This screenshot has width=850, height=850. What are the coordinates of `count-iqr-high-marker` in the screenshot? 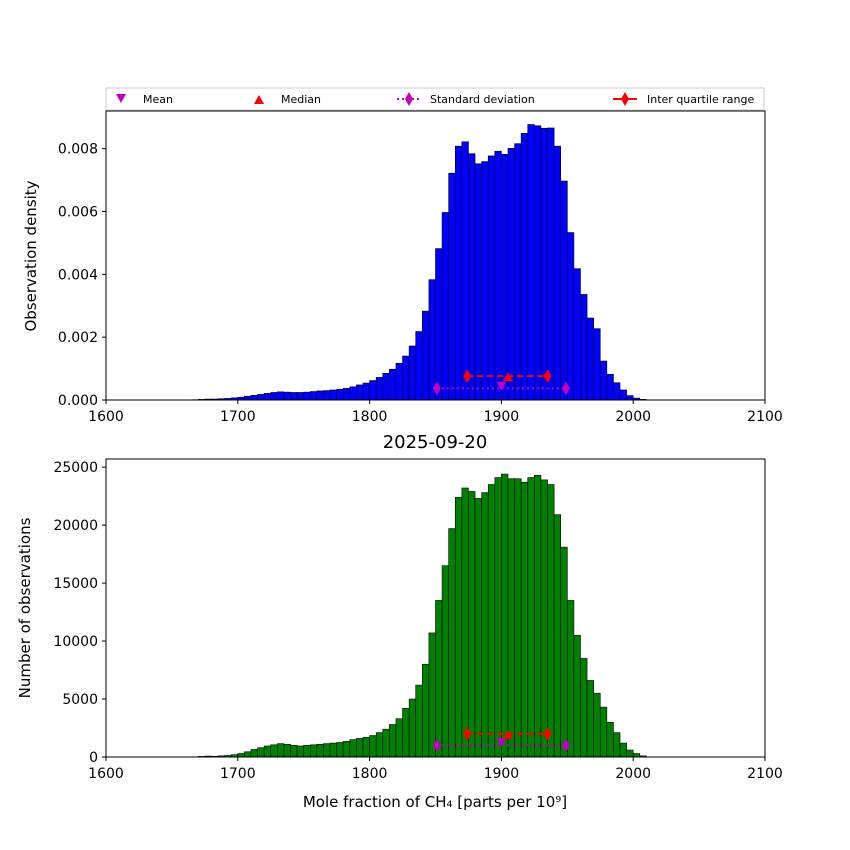 It's located at (547, 733).